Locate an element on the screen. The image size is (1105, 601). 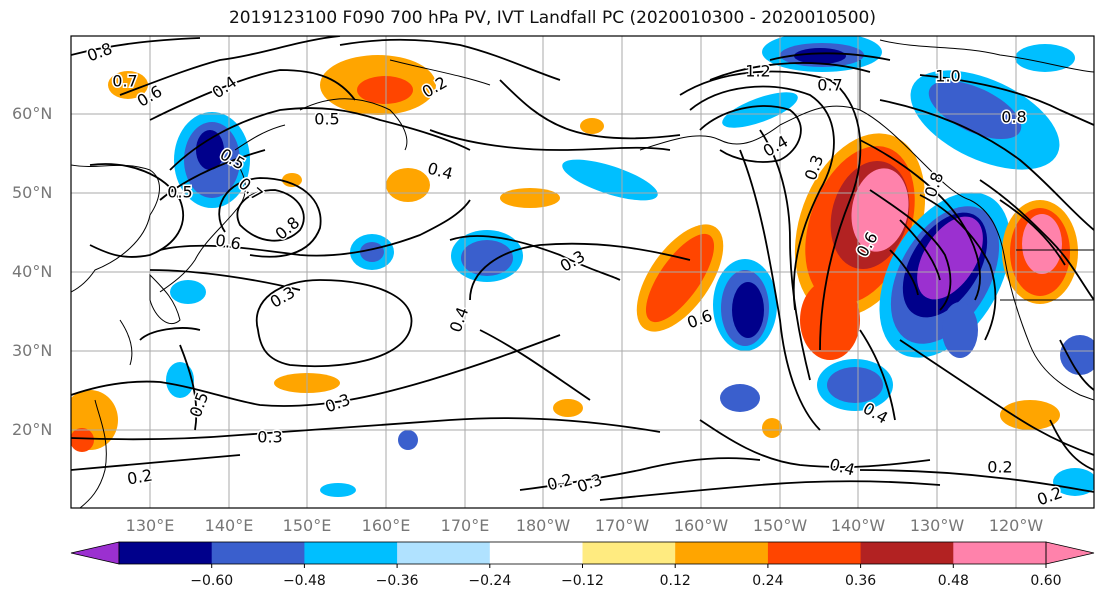
anomaly-hawaii-negative is located at coordinates (745, 305).